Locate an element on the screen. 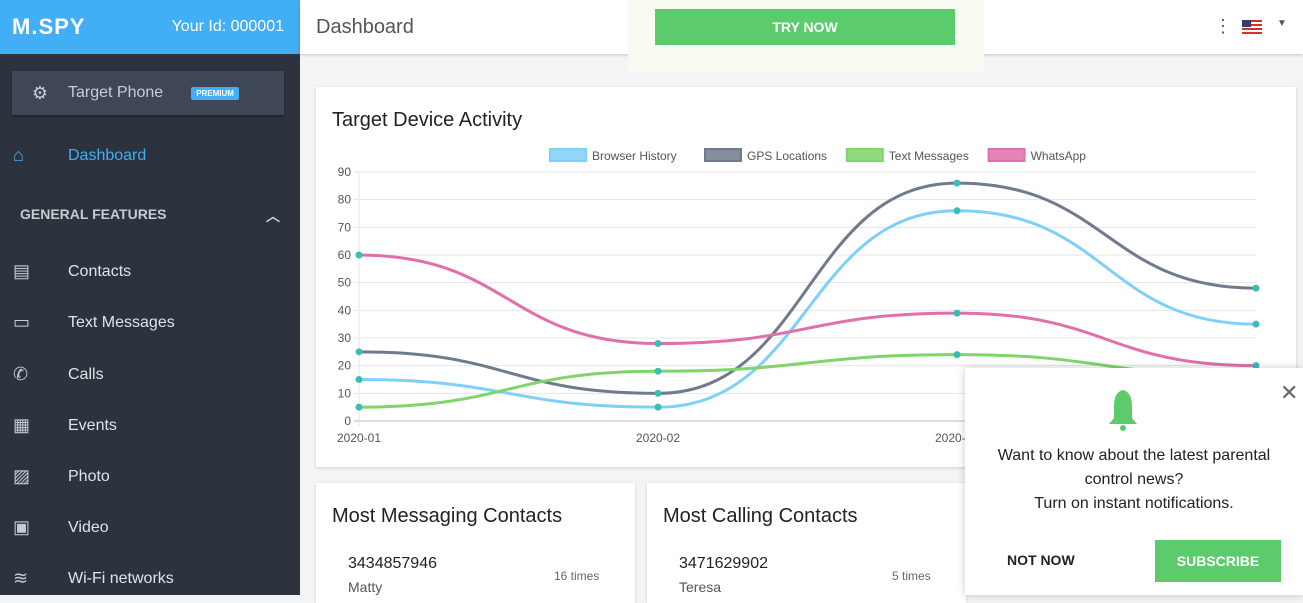 This screenshot has height=603, width=1303. contact-row: 3434857946 Matty is located at coordinates (392, 575).